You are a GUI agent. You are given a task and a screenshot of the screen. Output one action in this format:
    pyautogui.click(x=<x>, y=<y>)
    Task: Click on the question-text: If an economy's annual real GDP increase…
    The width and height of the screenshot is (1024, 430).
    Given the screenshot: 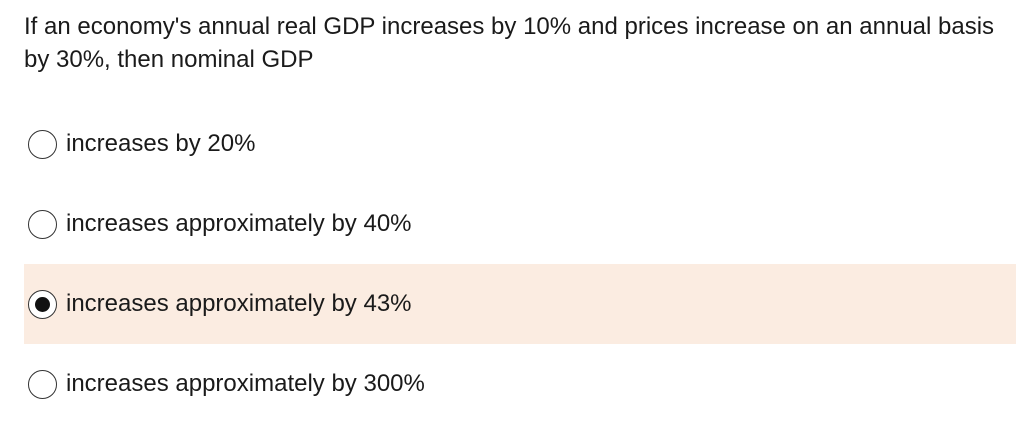 What is the action you would take?
    pyautogui.click(x=509, y=43)
    